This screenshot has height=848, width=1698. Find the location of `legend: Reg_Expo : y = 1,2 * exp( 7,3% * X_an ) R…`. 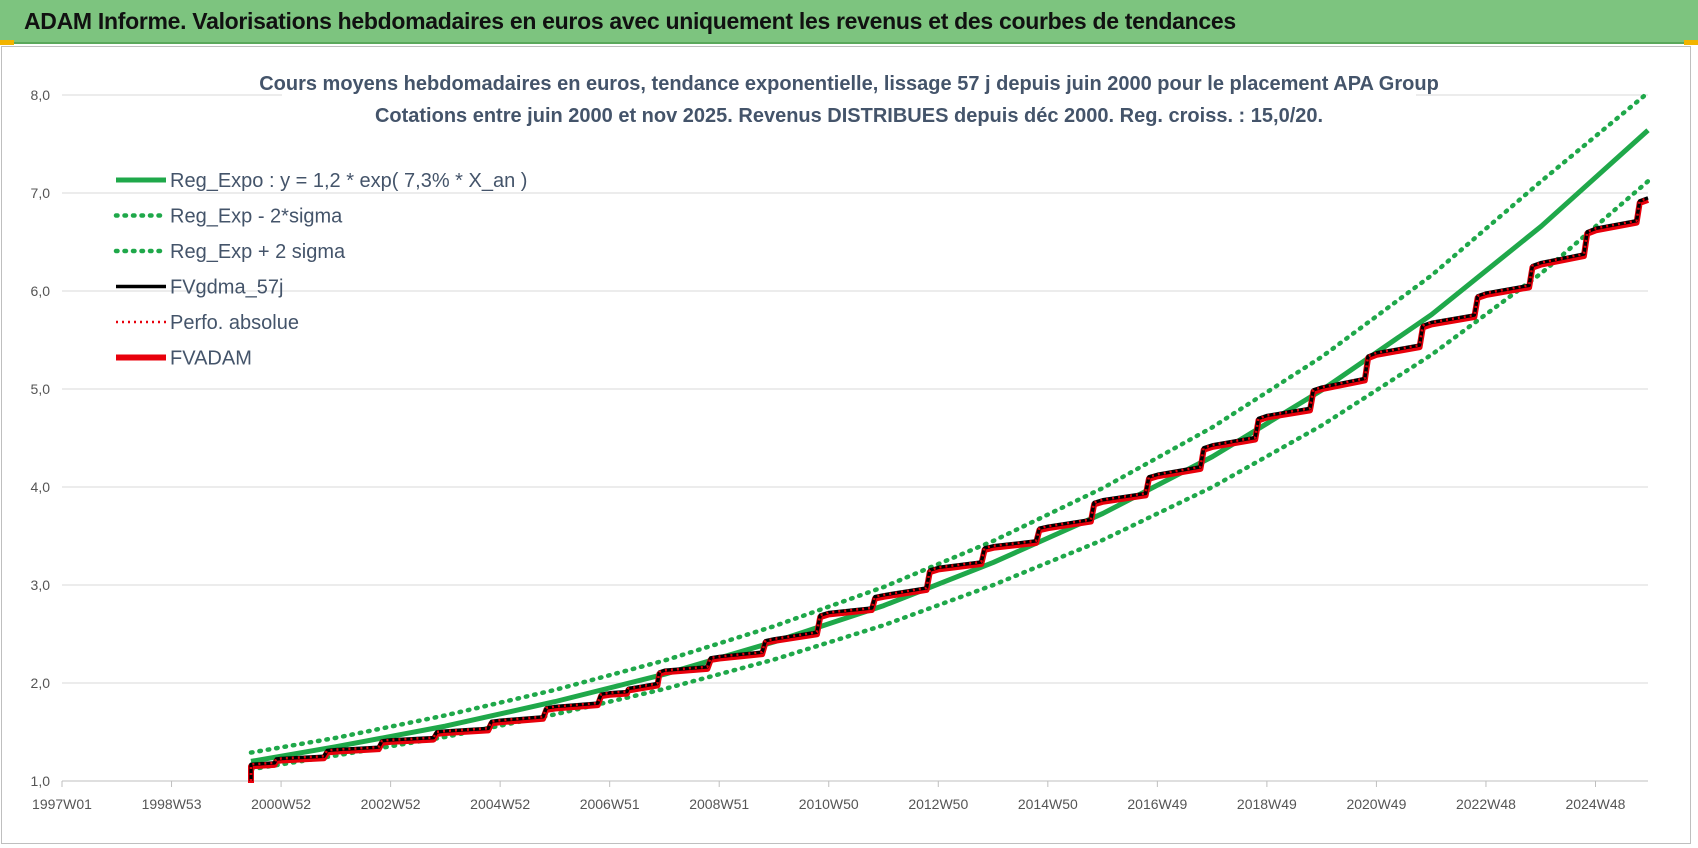

legend: Reg_Expo : y = 1,2 * exp( 7,3% * X_an ) R… is located at coordinates (320, 270).